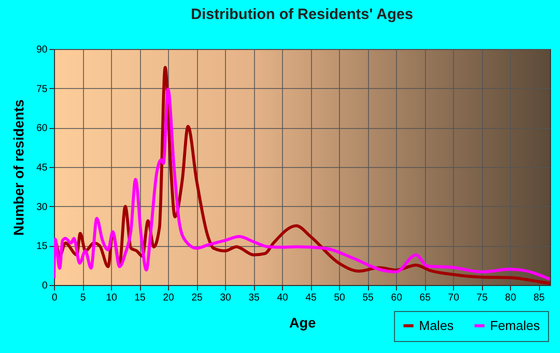 The width and height of the screenshot is (560, 353). What do you see at coordinates (426, 298) in the screenshot?
I see `x-tick-label: 65` at bounding box center [426, 298].